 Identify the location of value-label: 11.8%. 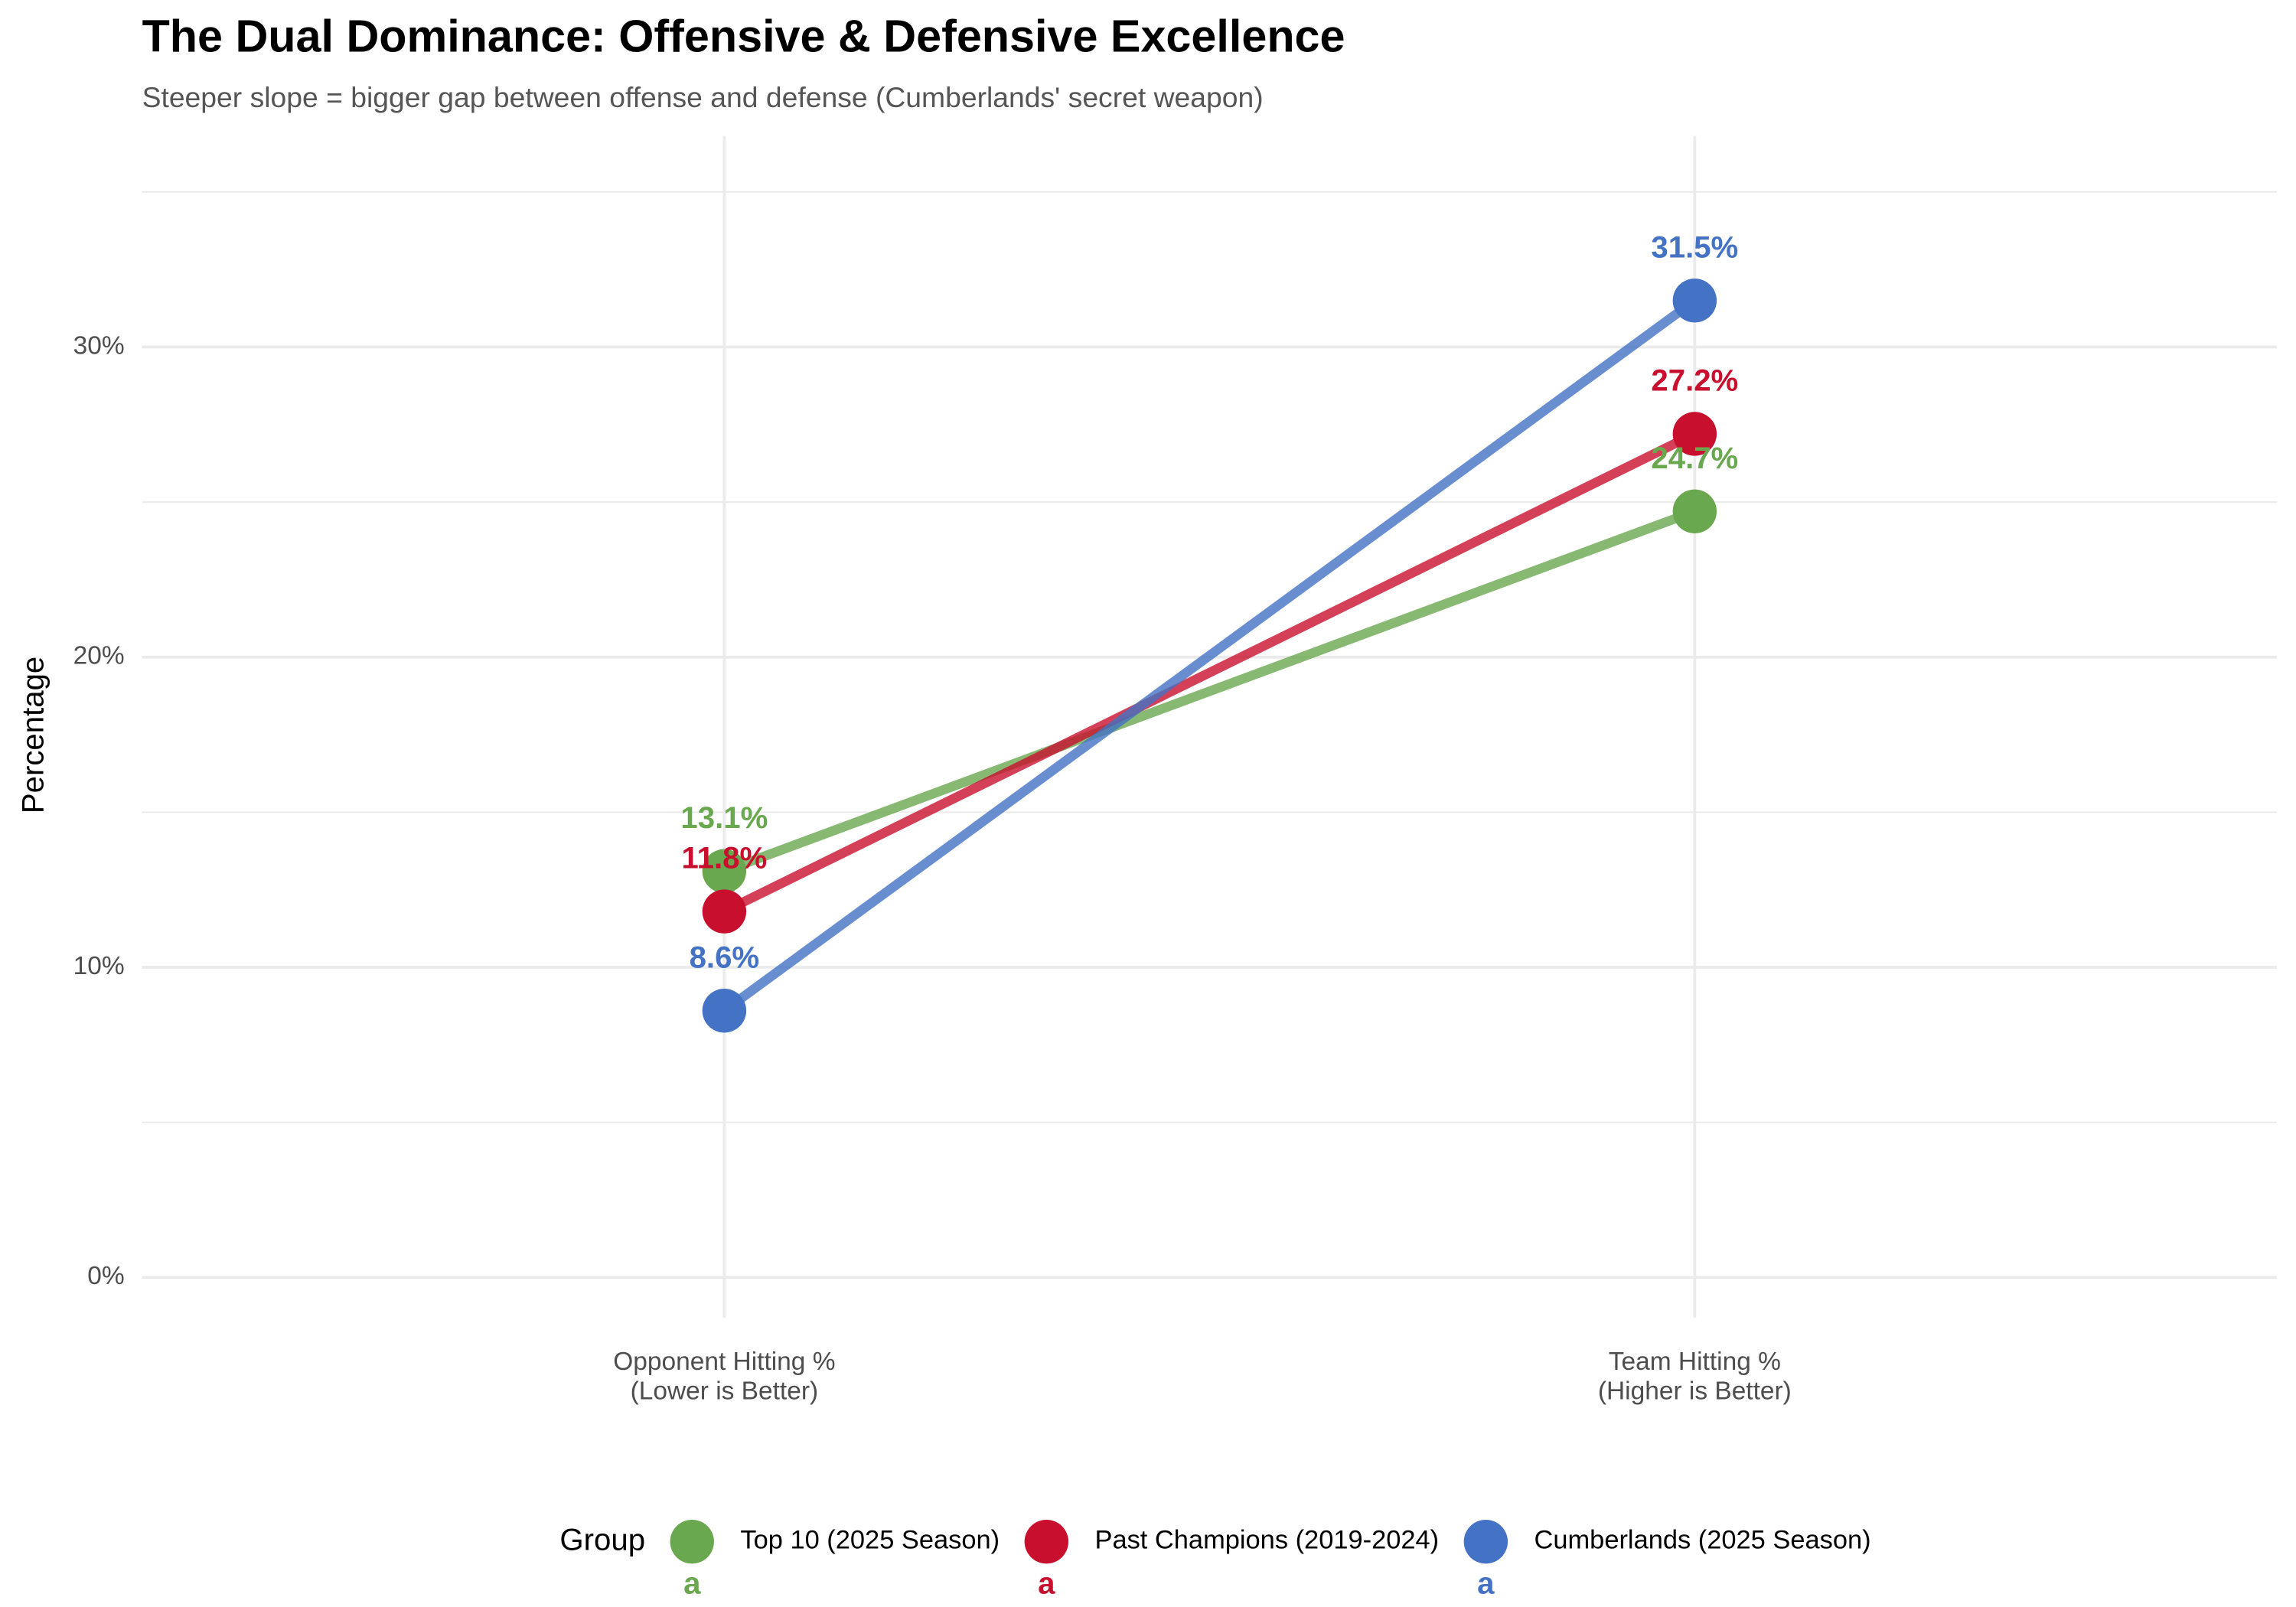
(725, 858).